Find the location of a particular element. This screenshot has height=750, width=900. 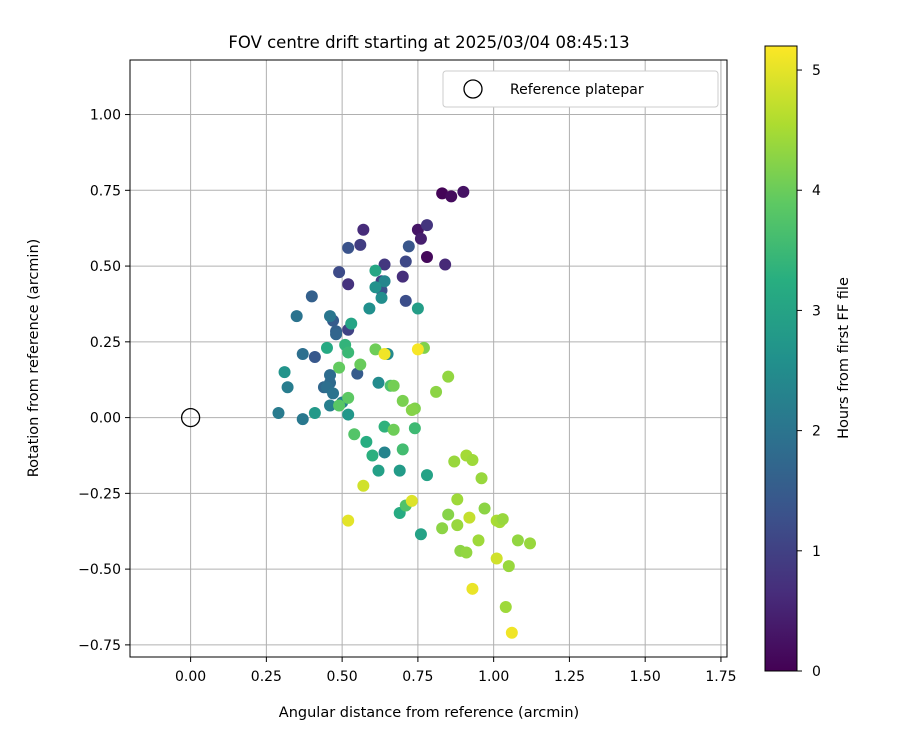

colorbar-tick-label: 0 is located at coordinates (816, 672).